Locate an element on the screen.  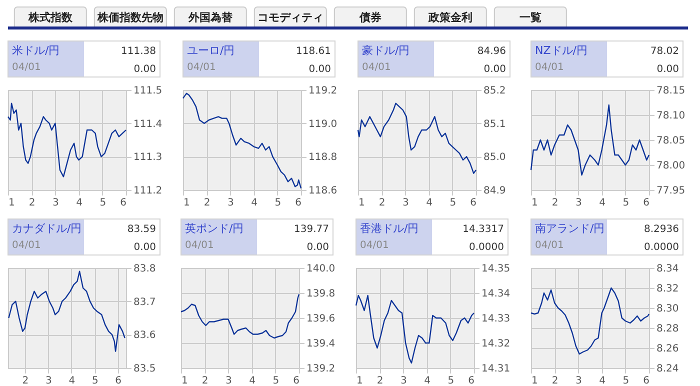
text: 外国為替 is located at coordinates (210, 17).